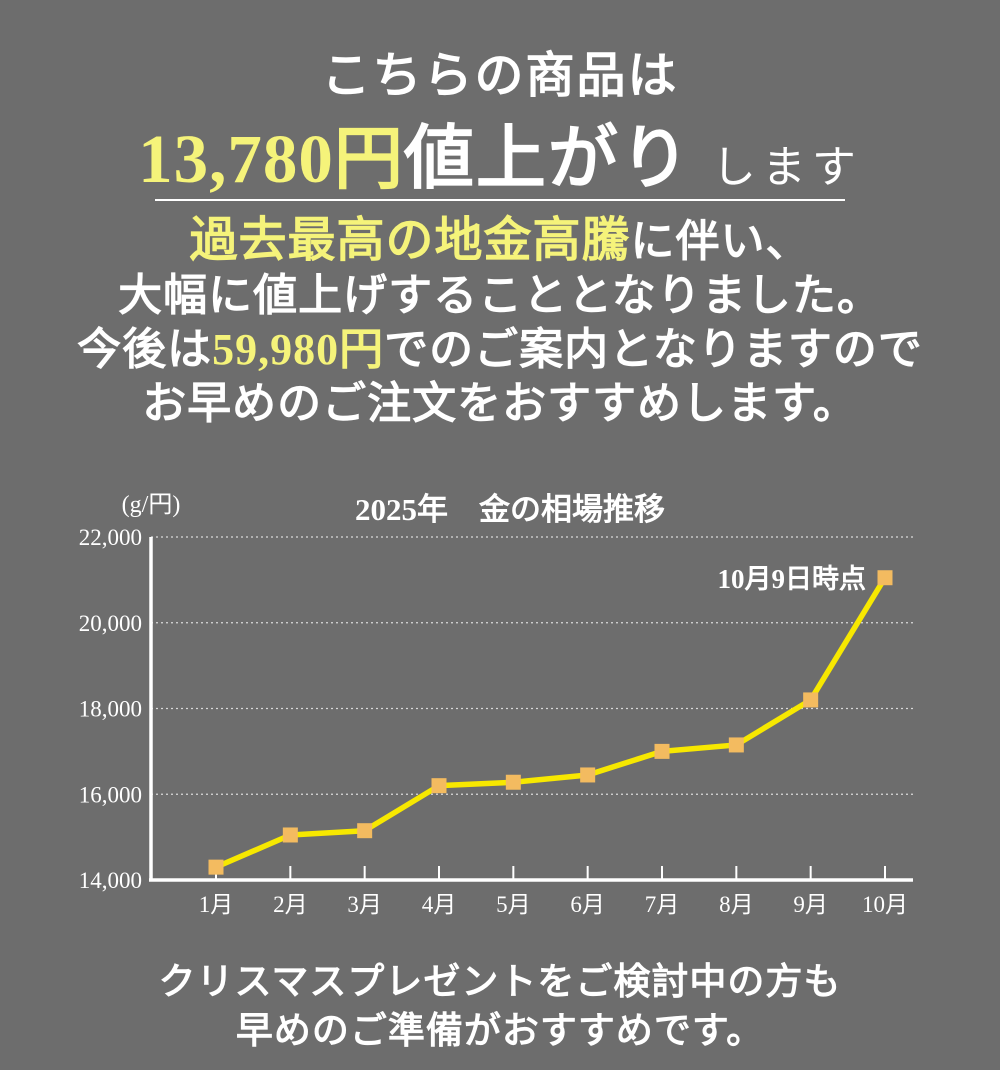  Describe the element at coordinates (653, 349) in the screenshot. I see `notice-line3-rest: でのご案内となりますので` at that location.